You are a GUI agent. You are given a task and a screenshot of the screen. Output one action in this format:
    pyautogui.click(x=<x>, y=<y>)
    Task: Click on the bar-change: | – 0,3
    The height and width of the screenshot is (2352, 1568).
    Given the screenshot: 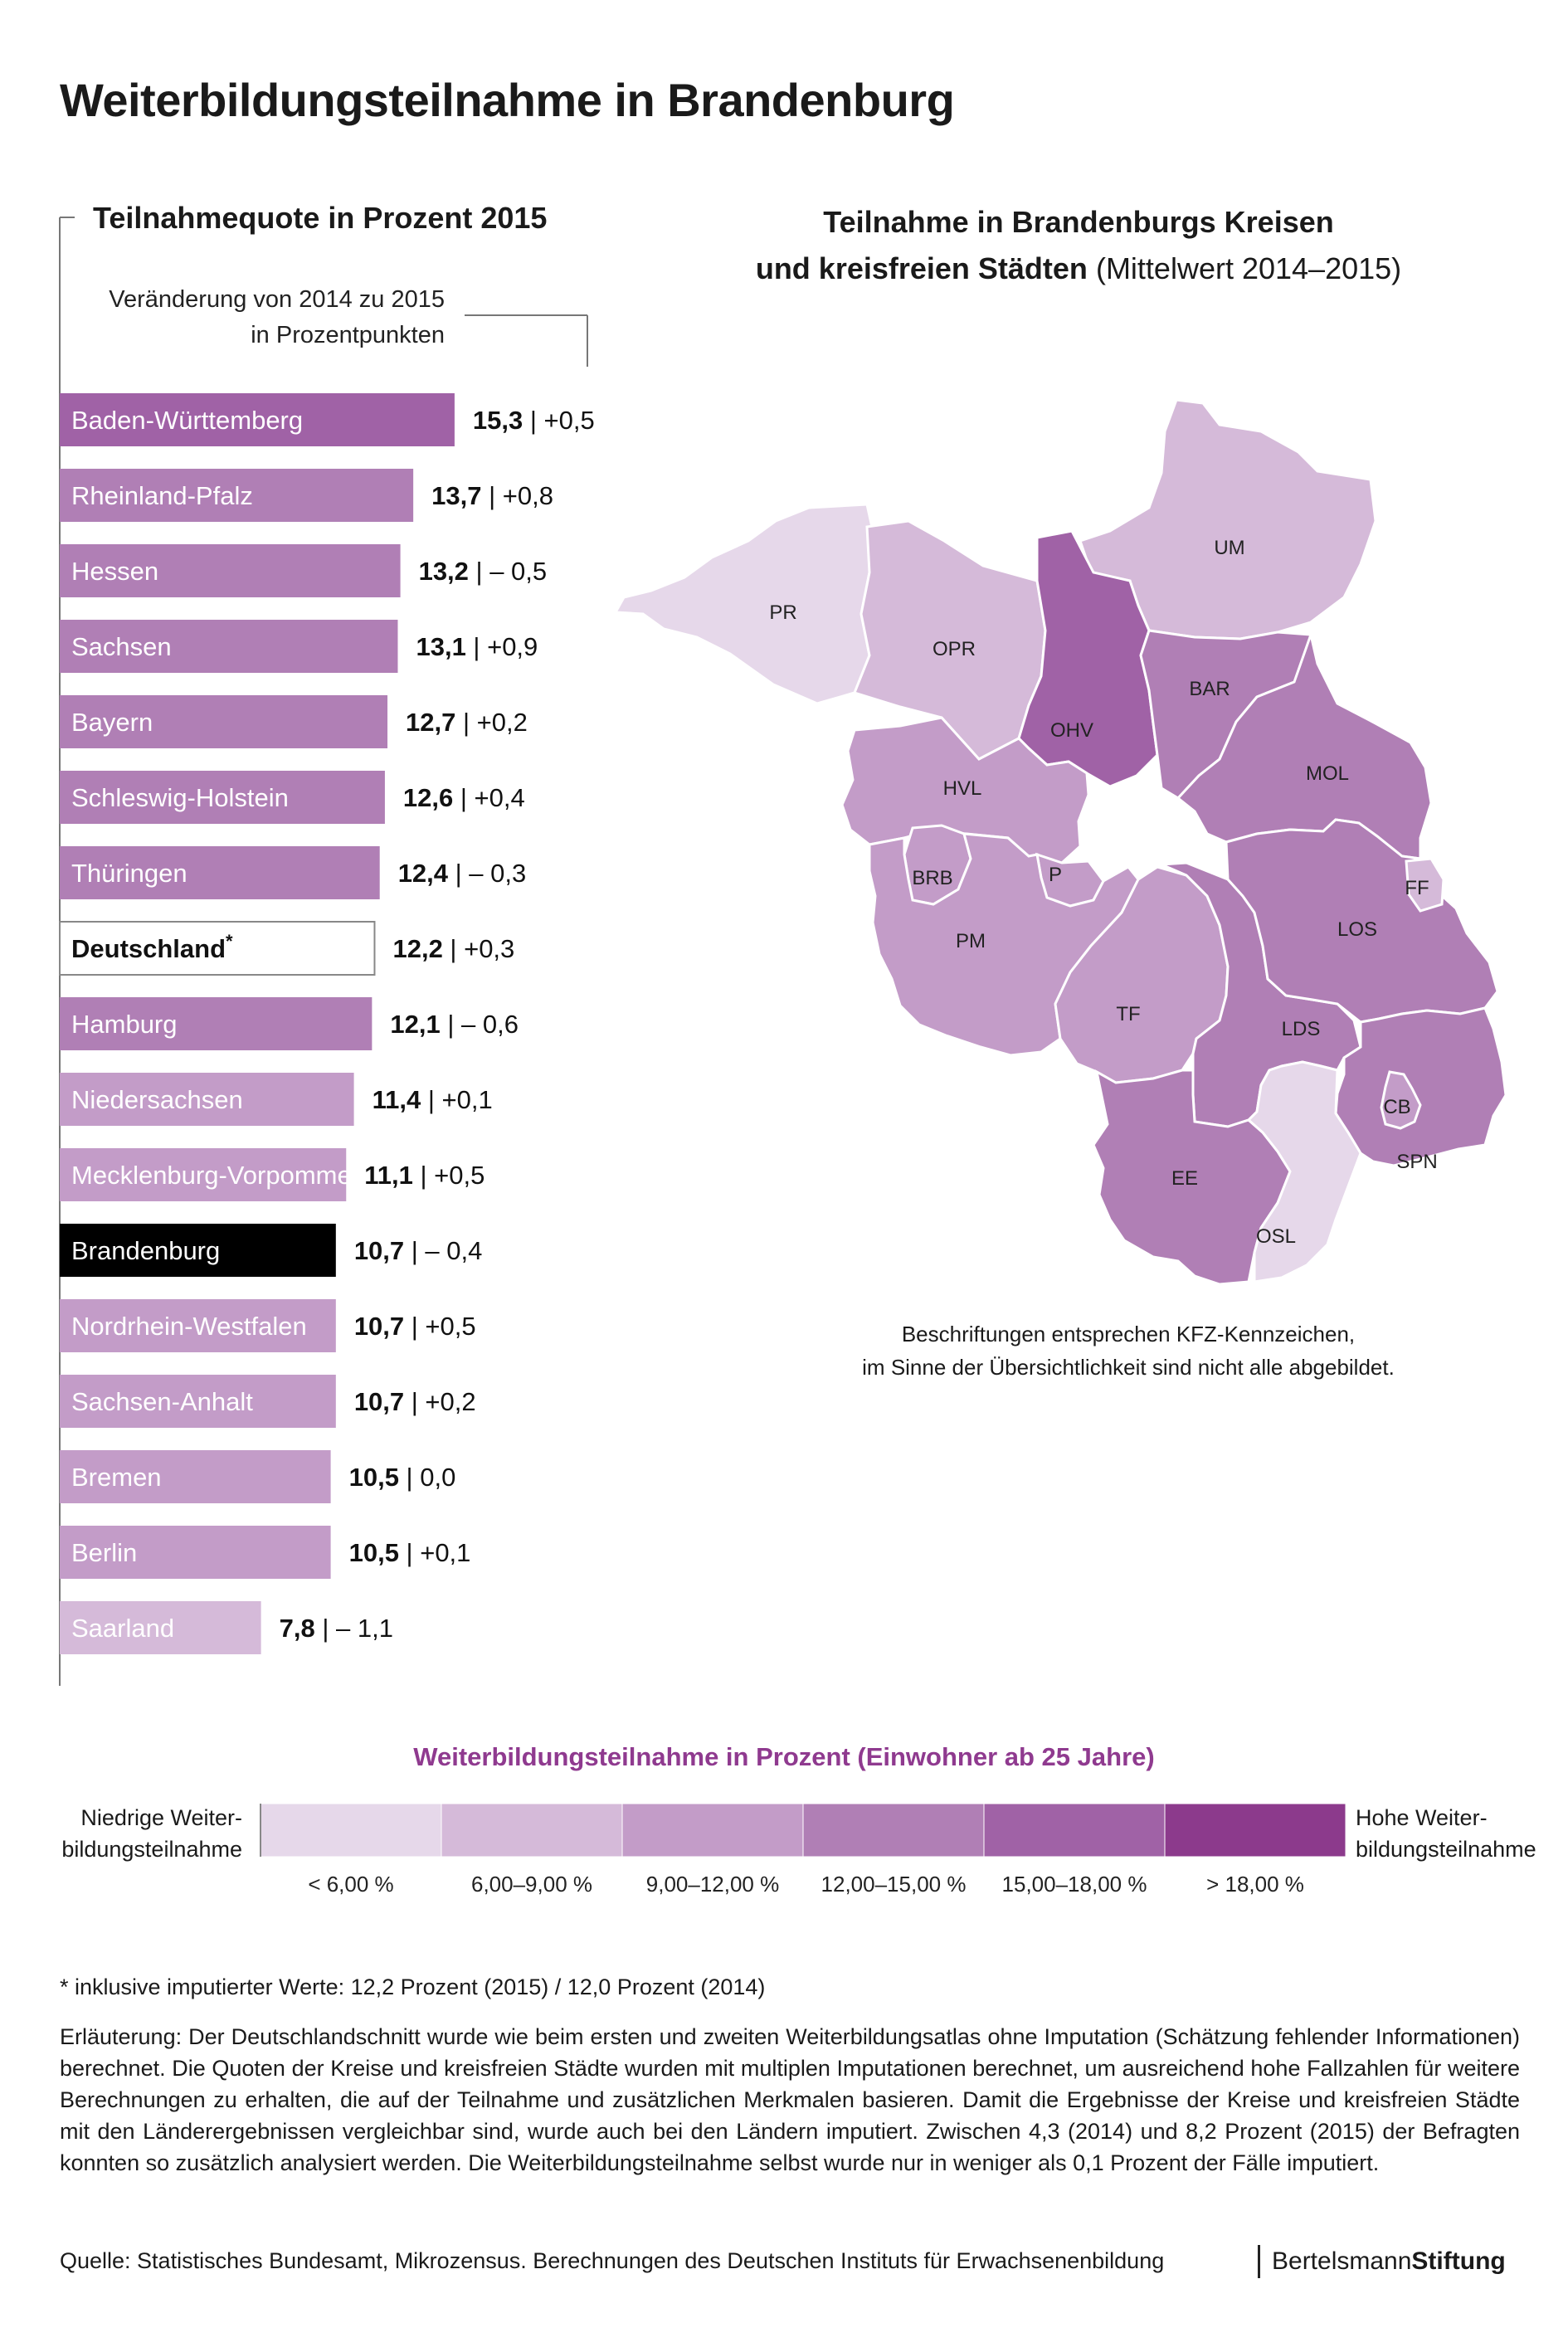 What is the action you would take?
    pyautogui.click(x=487, y=873)
    